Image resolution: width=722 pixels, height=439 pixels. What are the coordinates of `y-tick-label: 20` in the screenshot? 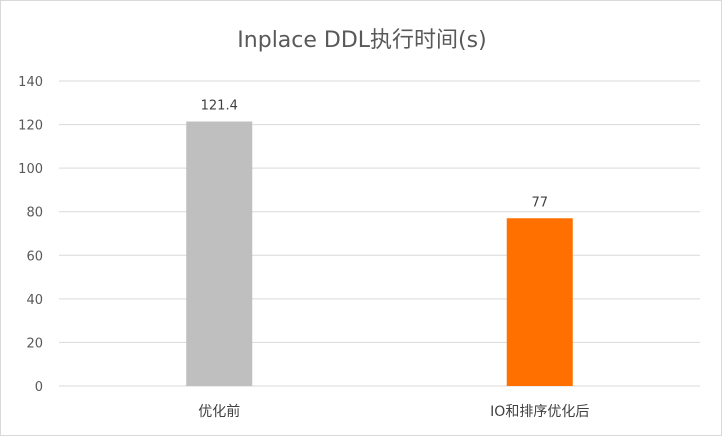 It's located at (34, 343).